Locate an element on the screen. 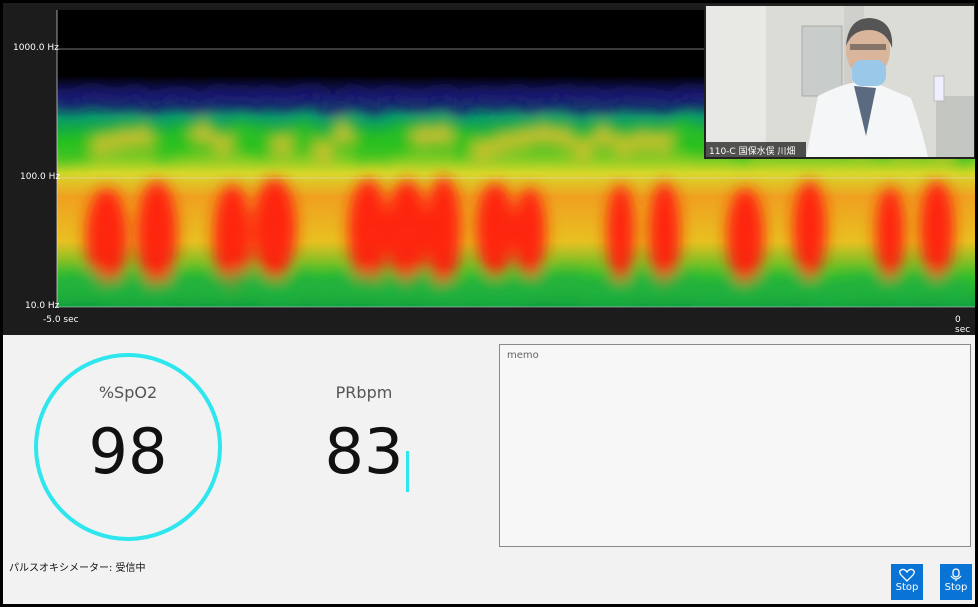 This screenshot has width=978, height=607. y-label: 10.0 Hz is located at coordinates (42, 306).